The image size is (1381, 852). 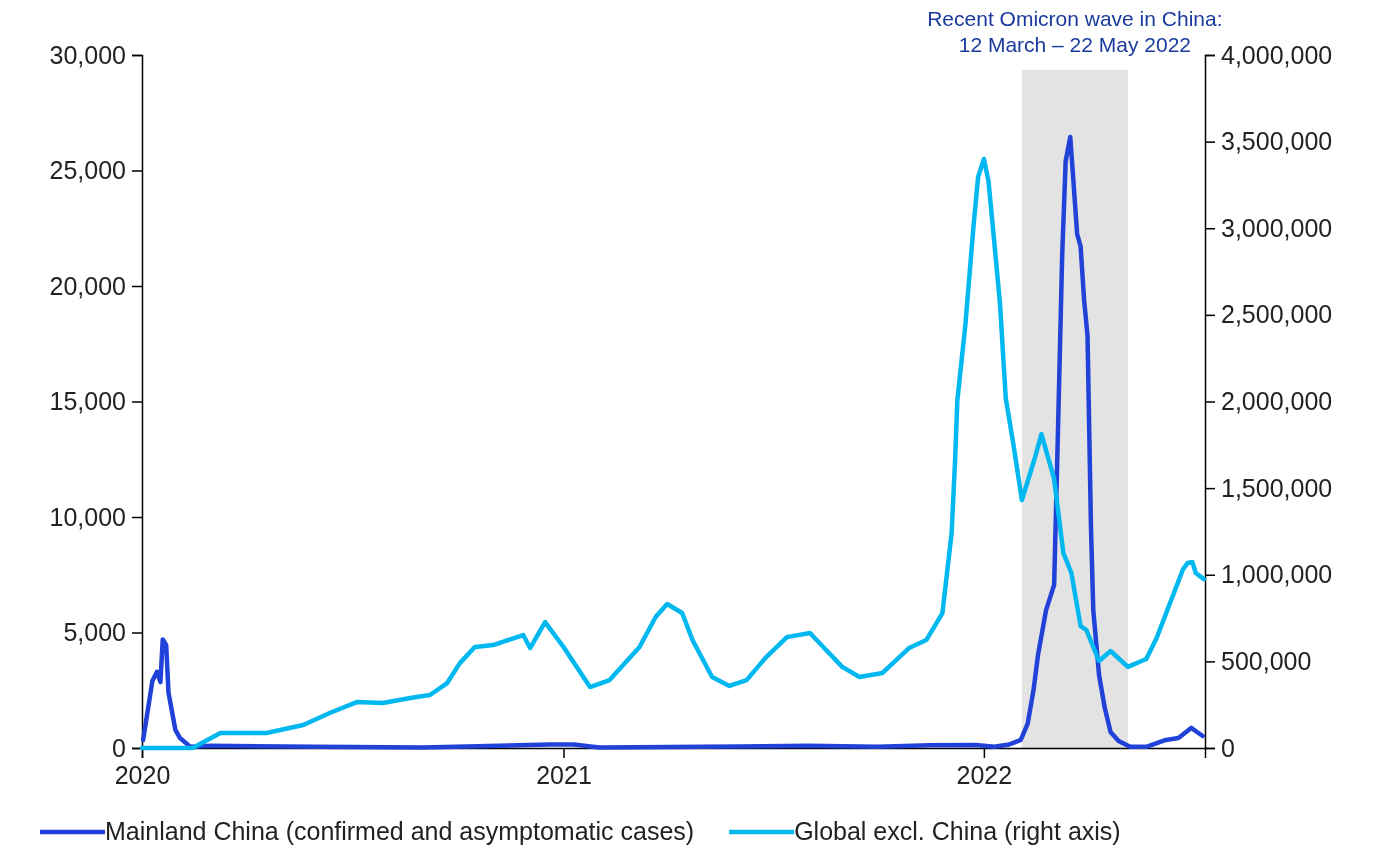 I want to click on legend-label: Mainland China (confirmed and asymptomatic cases), so click(x=400, y=831).